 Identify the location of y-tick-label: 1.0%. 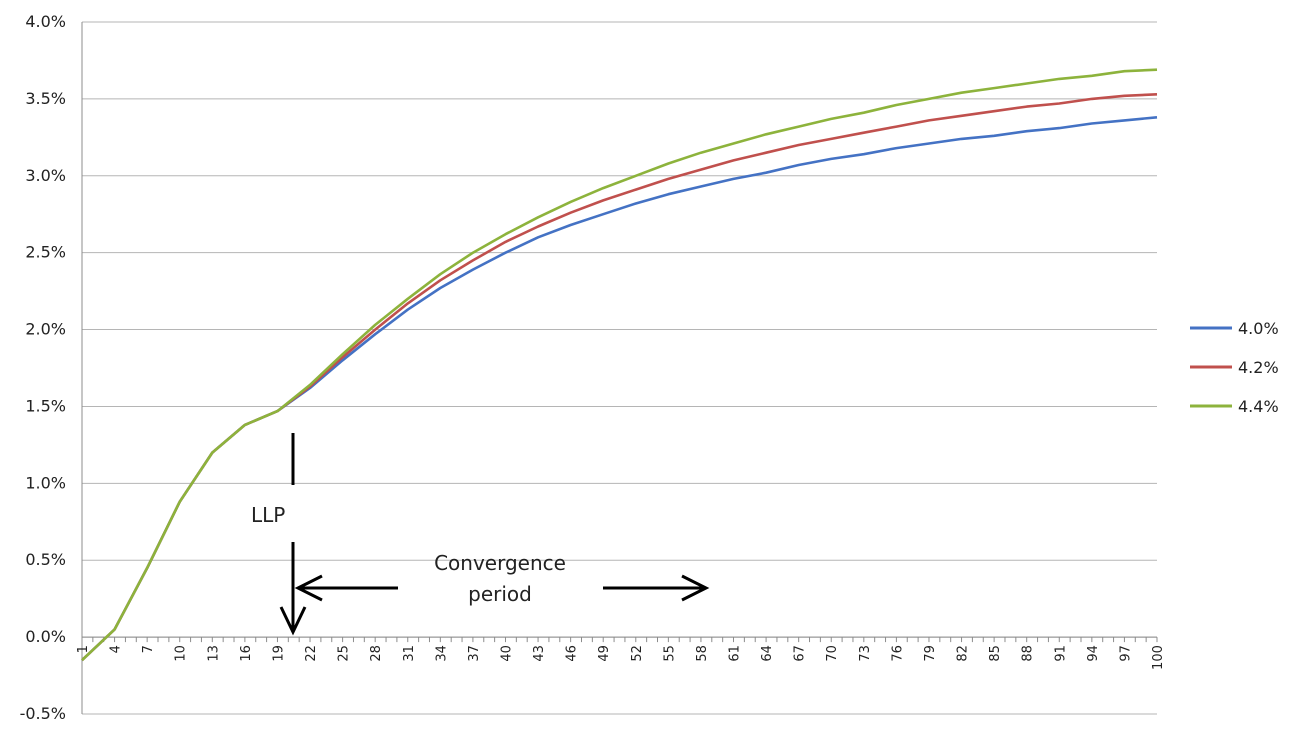
(45, 482).